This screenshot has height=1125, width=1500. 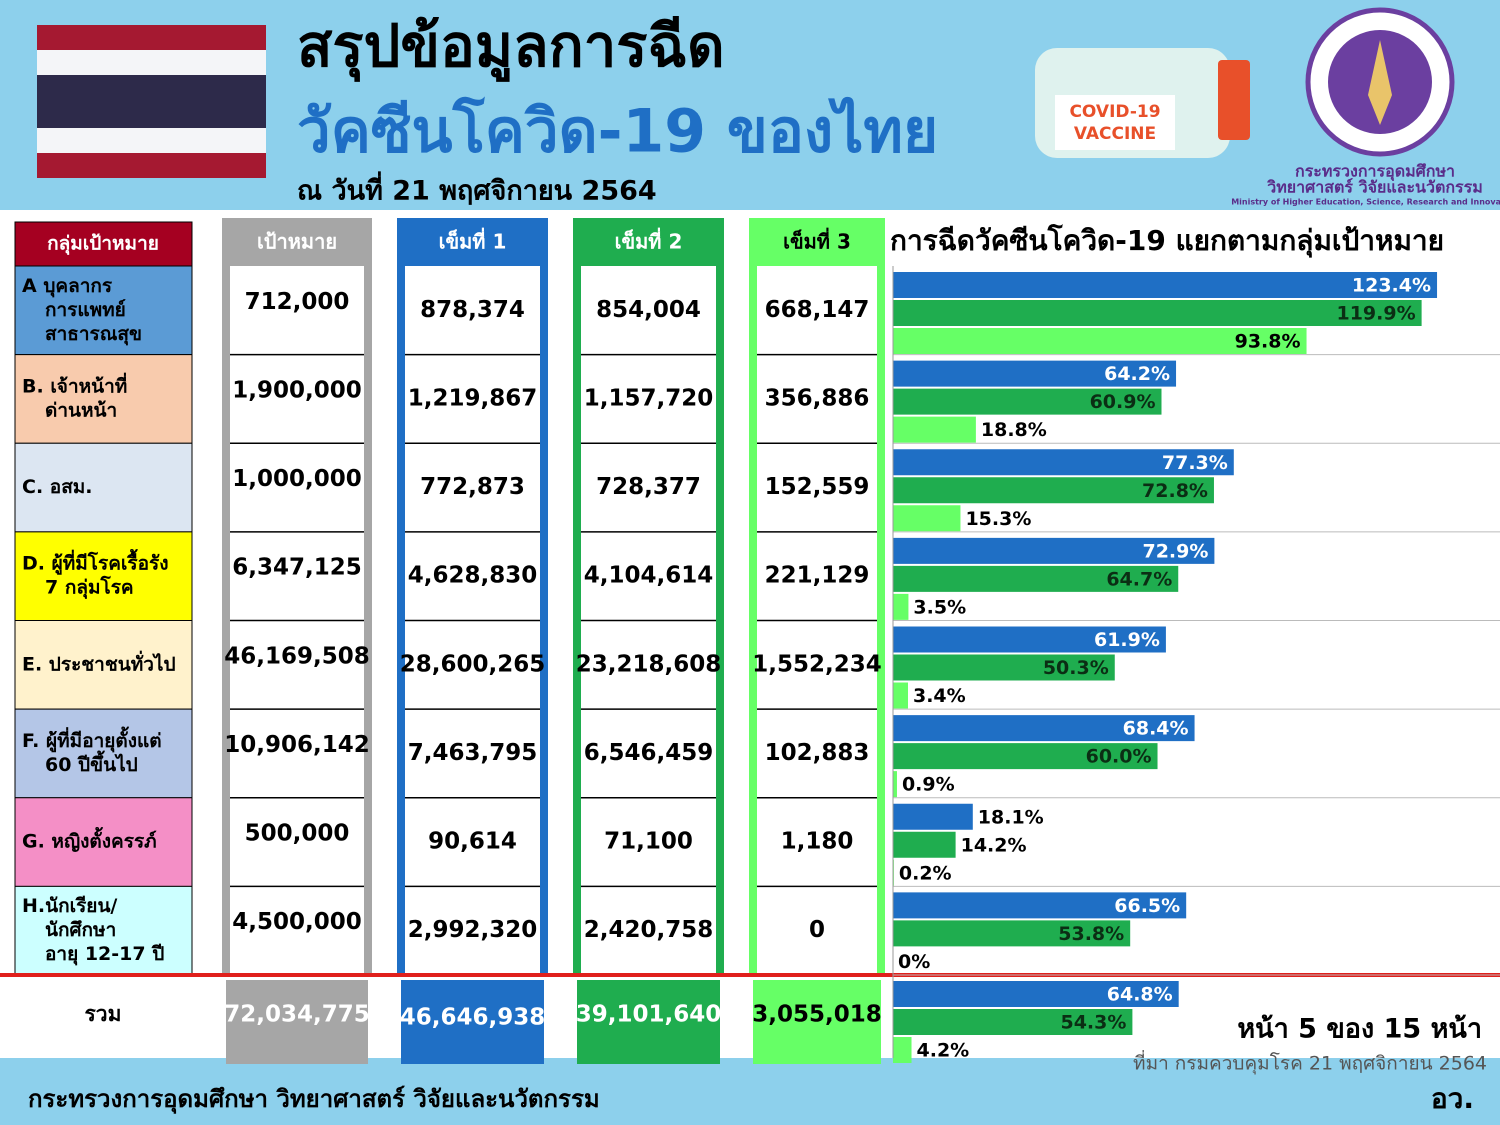 I want to click on group-label: อายุ 12-17 ปี, so click(x=104, y=954).